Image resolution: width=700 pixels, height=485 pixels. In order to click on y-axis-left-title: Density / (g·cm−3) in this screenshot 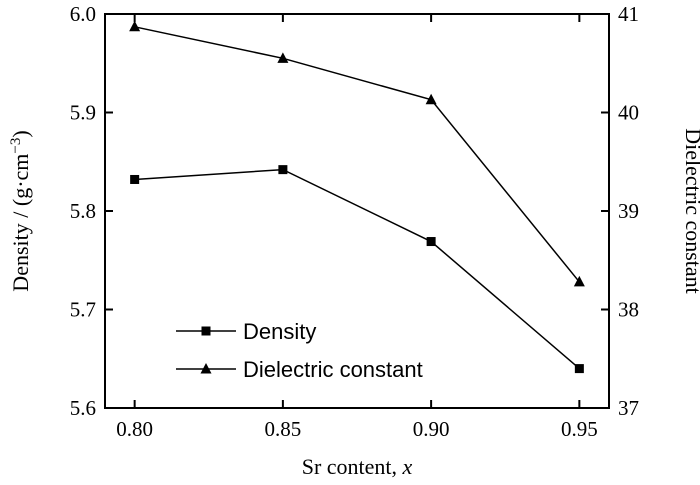, I will do `click(20, 210)`.